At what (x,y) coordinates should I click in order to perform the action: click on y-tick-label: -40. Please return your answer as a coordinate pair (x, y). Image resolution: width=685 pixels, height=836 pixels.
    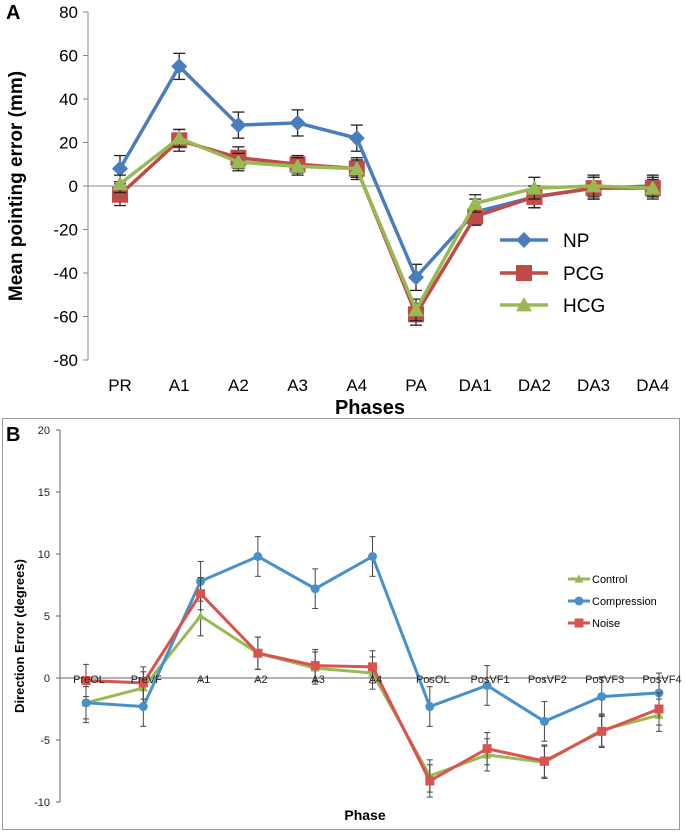
    Looking at the image, I should click on (65, 273).